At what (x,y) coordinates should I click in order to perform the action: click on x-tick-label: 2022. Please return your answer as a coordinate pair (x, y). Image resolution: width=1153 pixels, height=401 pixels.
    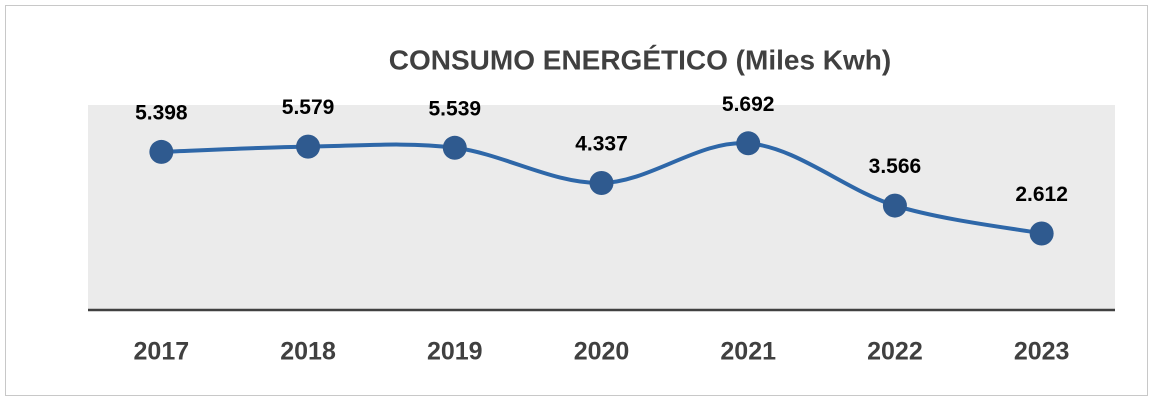
    Looking at the image, I should click on (895, 352).